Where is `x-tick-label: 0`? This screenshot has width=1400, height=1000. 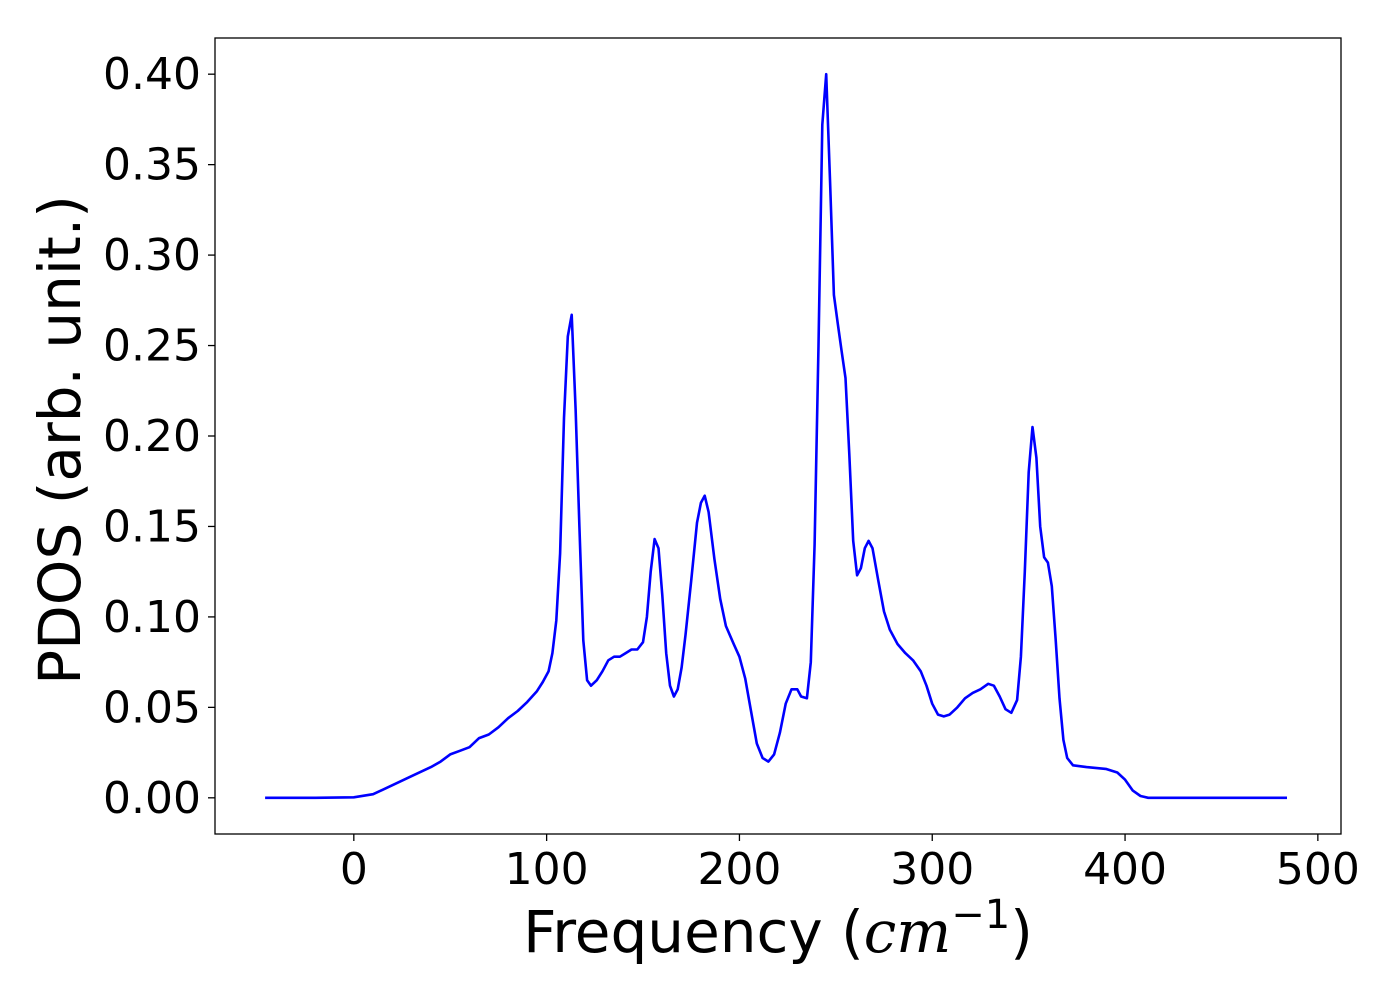 x-tick-label: 0 is located at coordinates (354, 869).